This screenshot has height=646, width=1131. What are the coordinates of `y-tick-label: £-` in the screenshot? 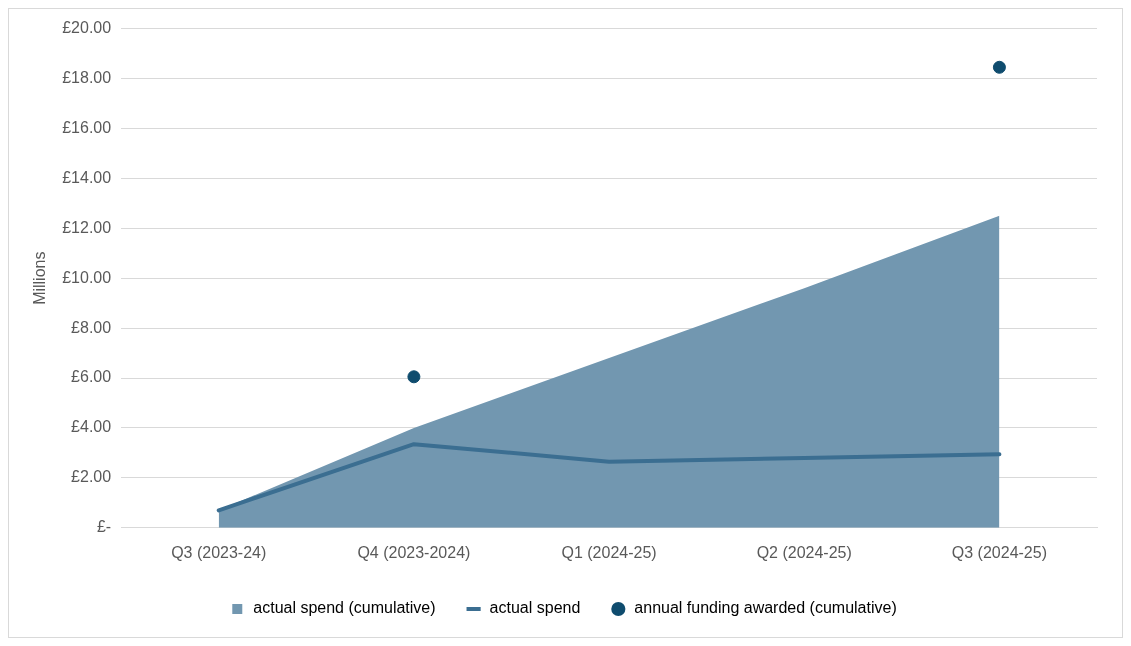 It's located at (104, 527).